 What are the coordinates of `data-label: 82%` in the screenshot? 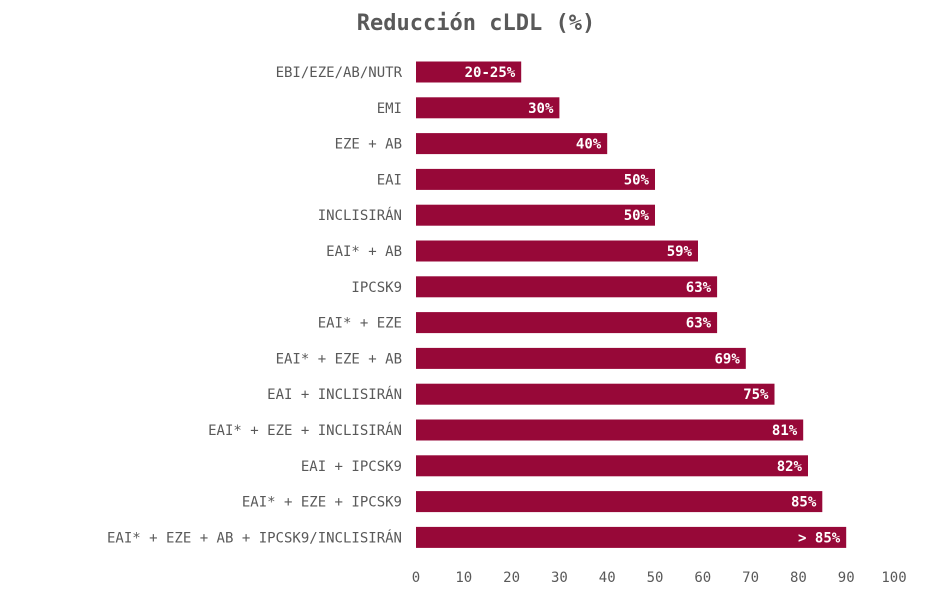 It's located at (790, 467).